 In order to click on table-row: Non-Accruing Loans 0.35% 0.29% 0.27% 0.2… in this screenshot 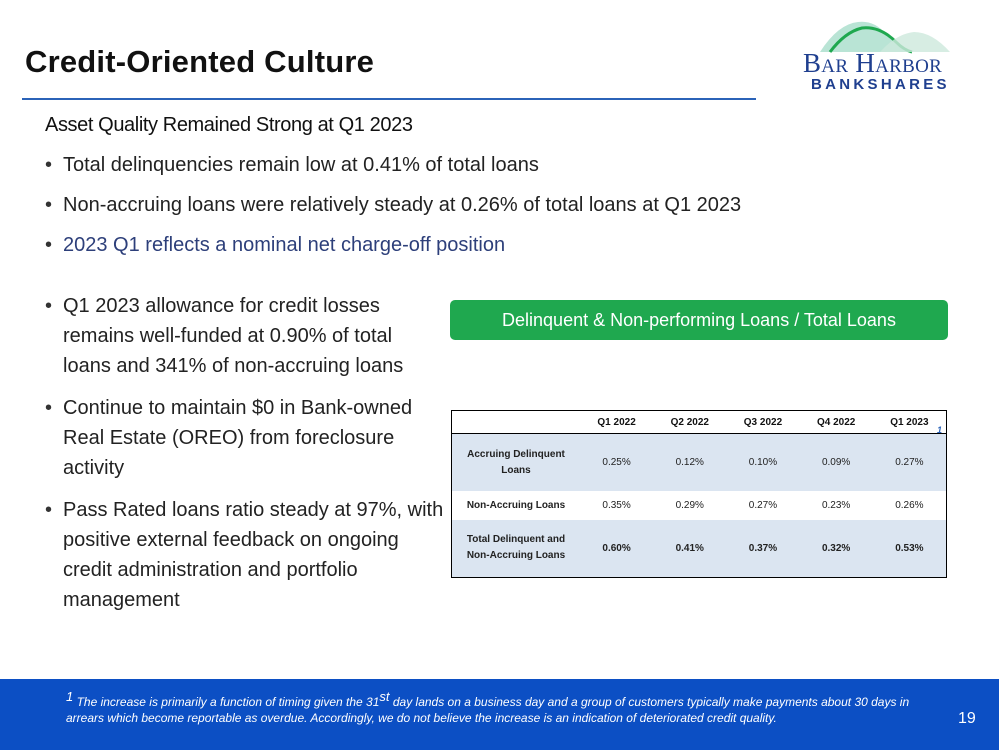, I will do `click(699, 505)`.